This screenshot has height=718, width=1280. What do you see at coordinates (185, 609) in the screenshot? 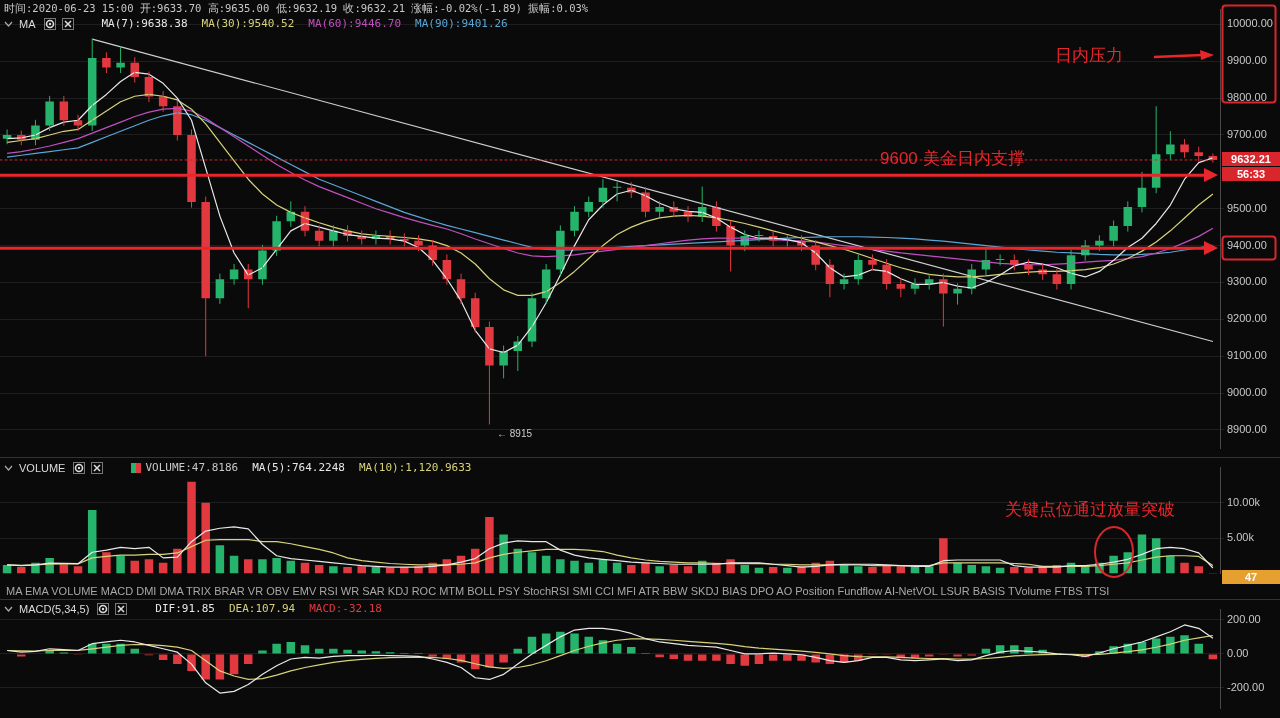
I see `text: DIF:91.85` at bounding box center [185, 609].